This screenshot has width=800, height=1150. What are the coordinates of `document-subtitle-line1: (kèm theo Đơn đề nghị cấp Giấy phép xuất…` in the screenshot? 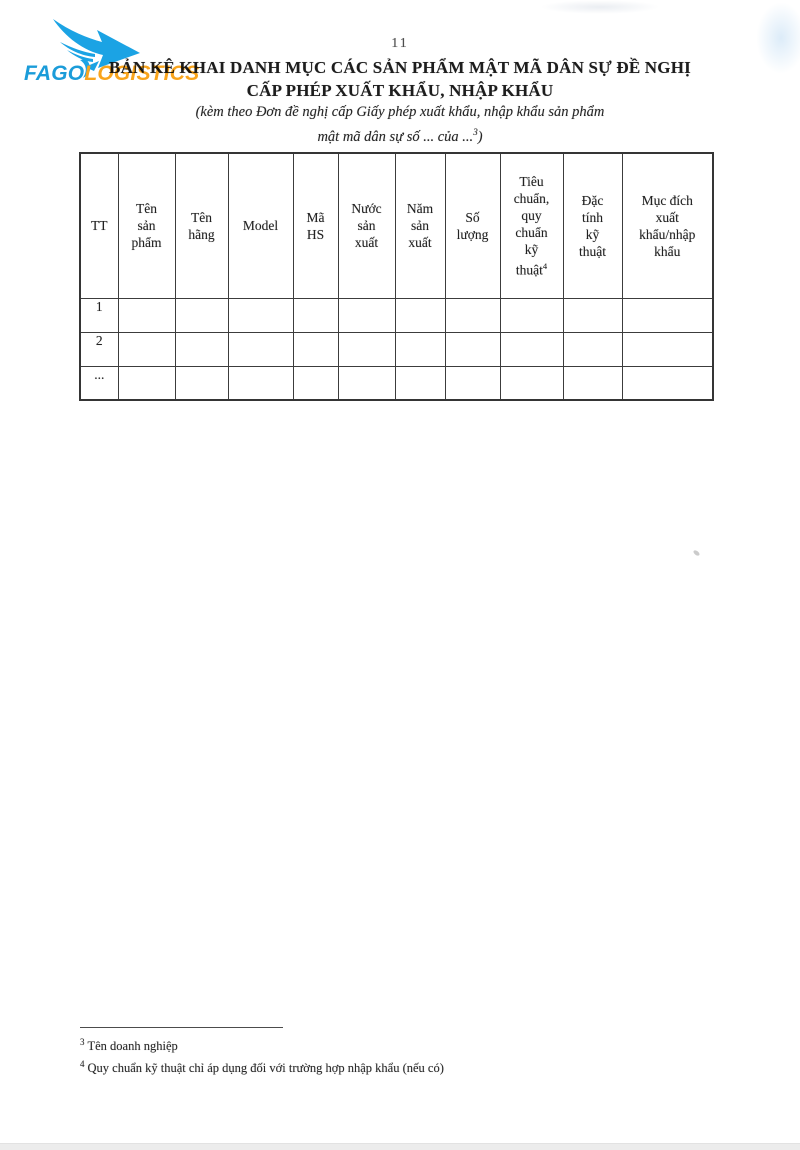 It's located at (400, 112).